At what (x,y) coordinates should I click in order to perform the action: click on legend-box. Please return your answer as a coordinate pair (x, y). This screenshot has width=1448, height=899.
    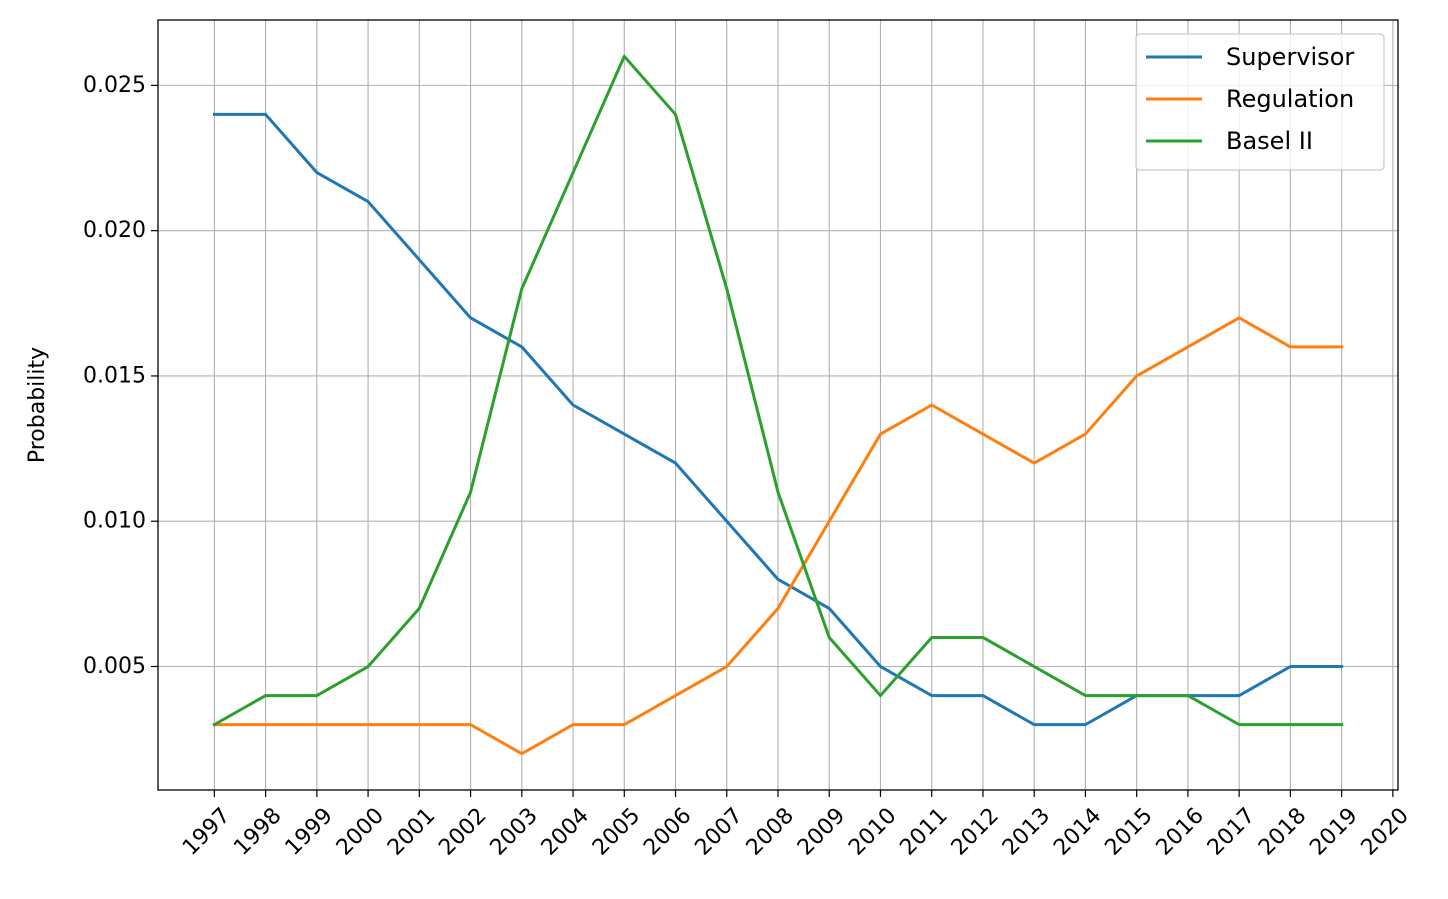
    Looking at the image, I should click on (1260, 102).